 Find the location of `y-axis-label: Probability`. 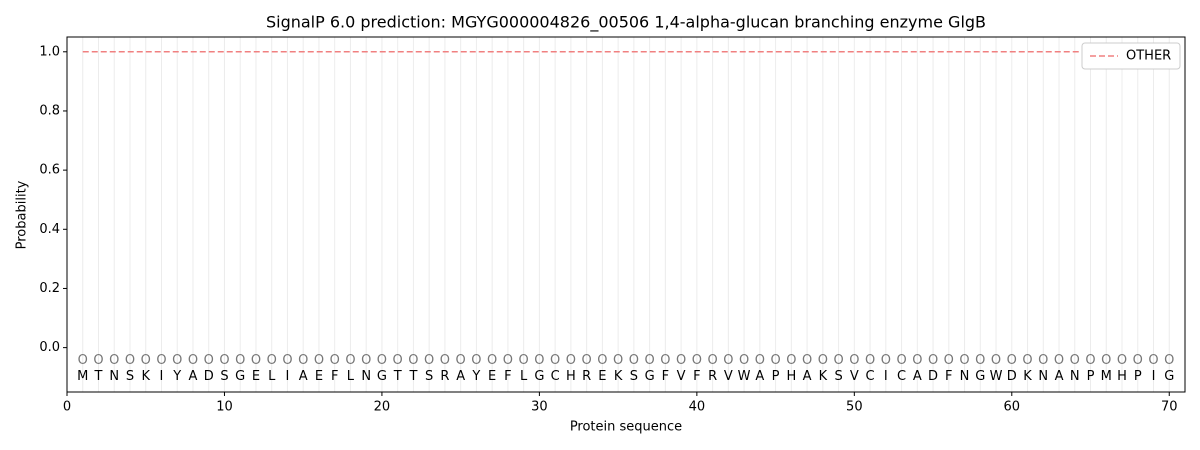

y-axis-label: Probability is located at coordinates (22, 214).